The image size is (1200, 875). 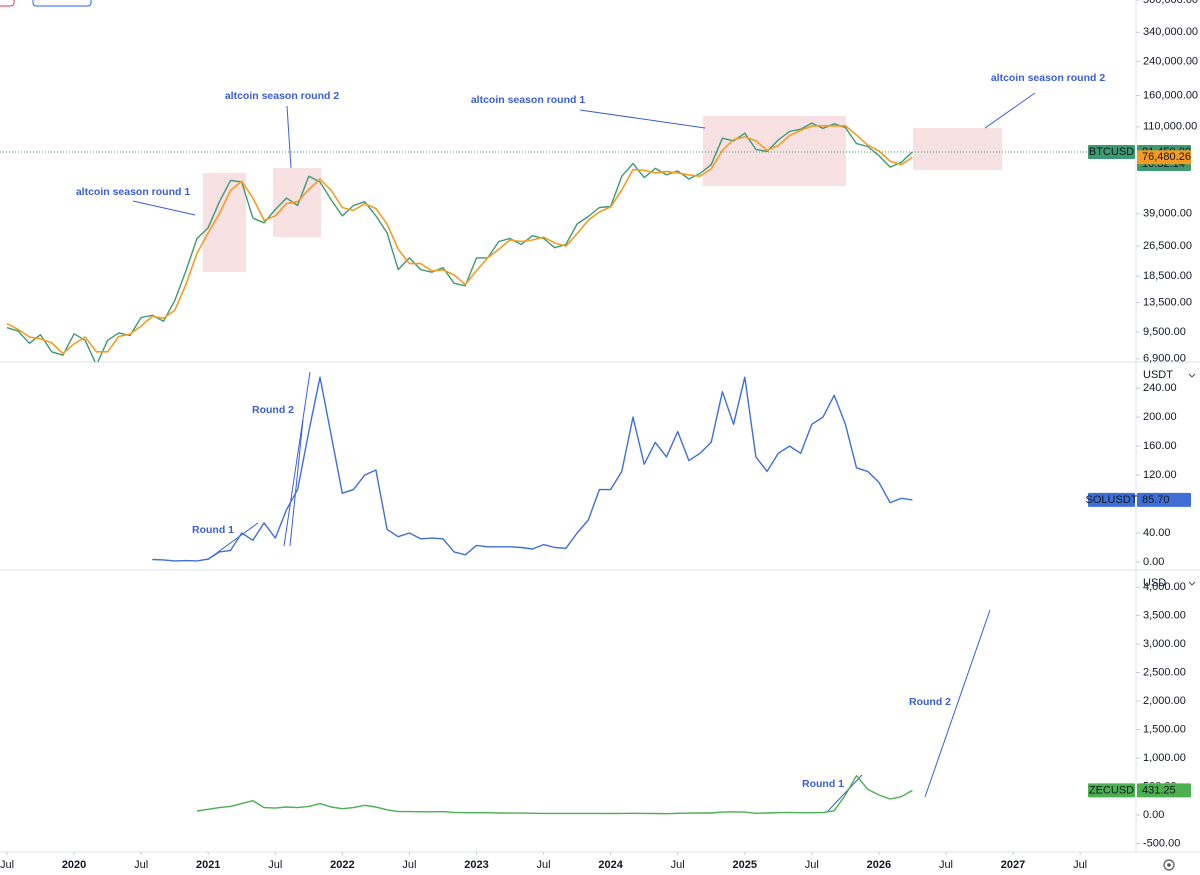 What do you see at coordinates (1170, 32) in the screenshot?
I see `y-tick-label: 340,000.00` at bounding box center [1170, 32].